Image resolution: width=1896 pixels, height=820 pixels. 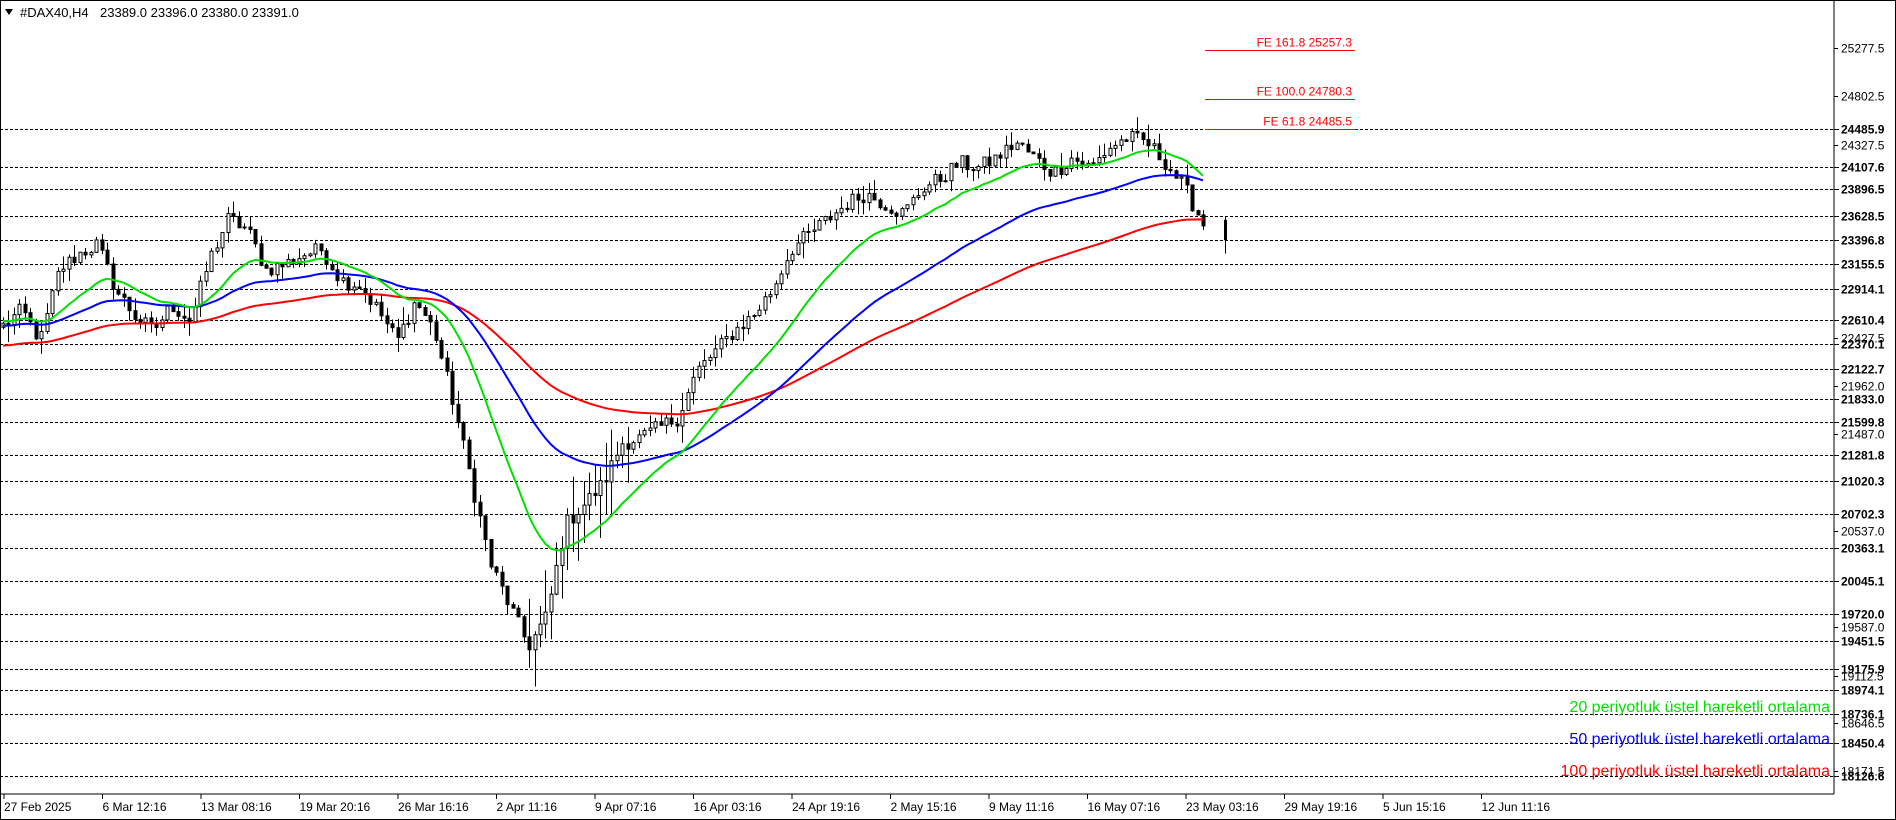 I want to click on time-label: 19 Mar 20:16, so click(x=335, y=807).